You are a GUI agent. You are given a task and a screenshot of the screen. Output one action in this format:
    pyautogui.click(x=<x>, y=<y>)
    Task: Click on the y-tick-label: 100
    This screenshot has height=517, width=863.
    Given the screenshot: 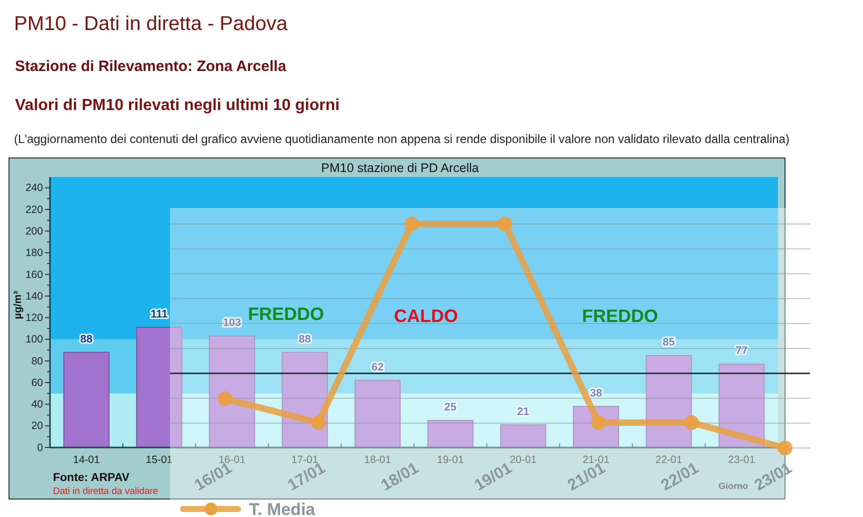 What is the action you would take?
    pyautogui.click(x=34, y=340)
    